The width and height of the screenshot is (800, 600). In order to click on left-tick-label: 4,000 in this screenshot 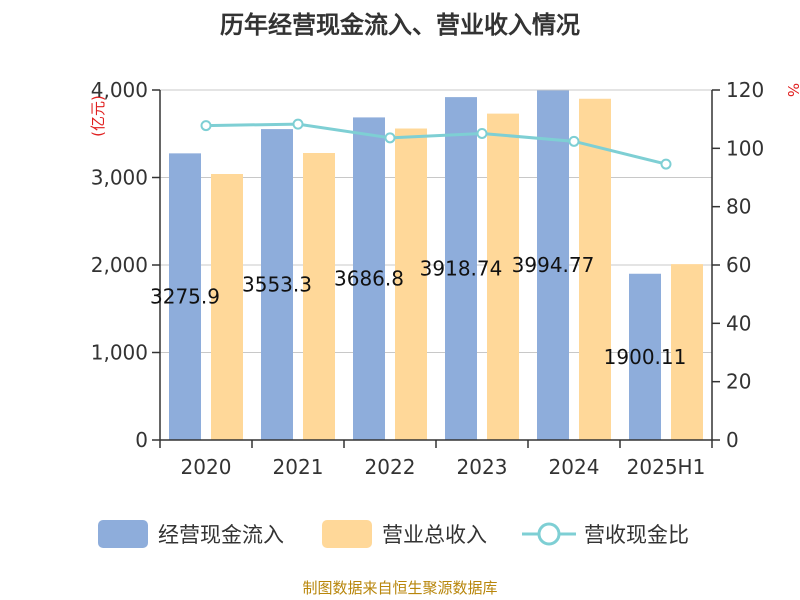, I will do `click(119, 90)`.